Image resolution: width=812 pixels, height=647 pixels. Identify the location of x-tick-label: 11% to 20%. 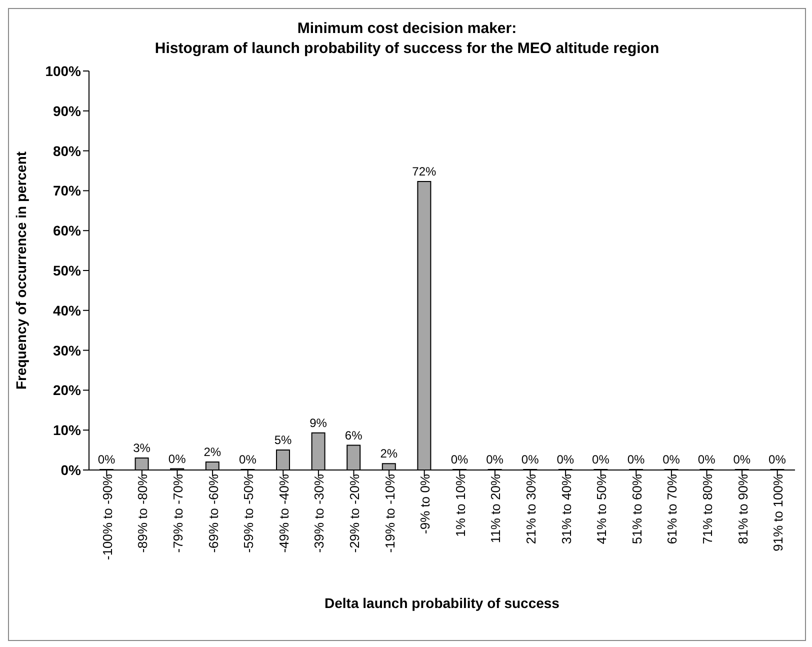
(496, 509).